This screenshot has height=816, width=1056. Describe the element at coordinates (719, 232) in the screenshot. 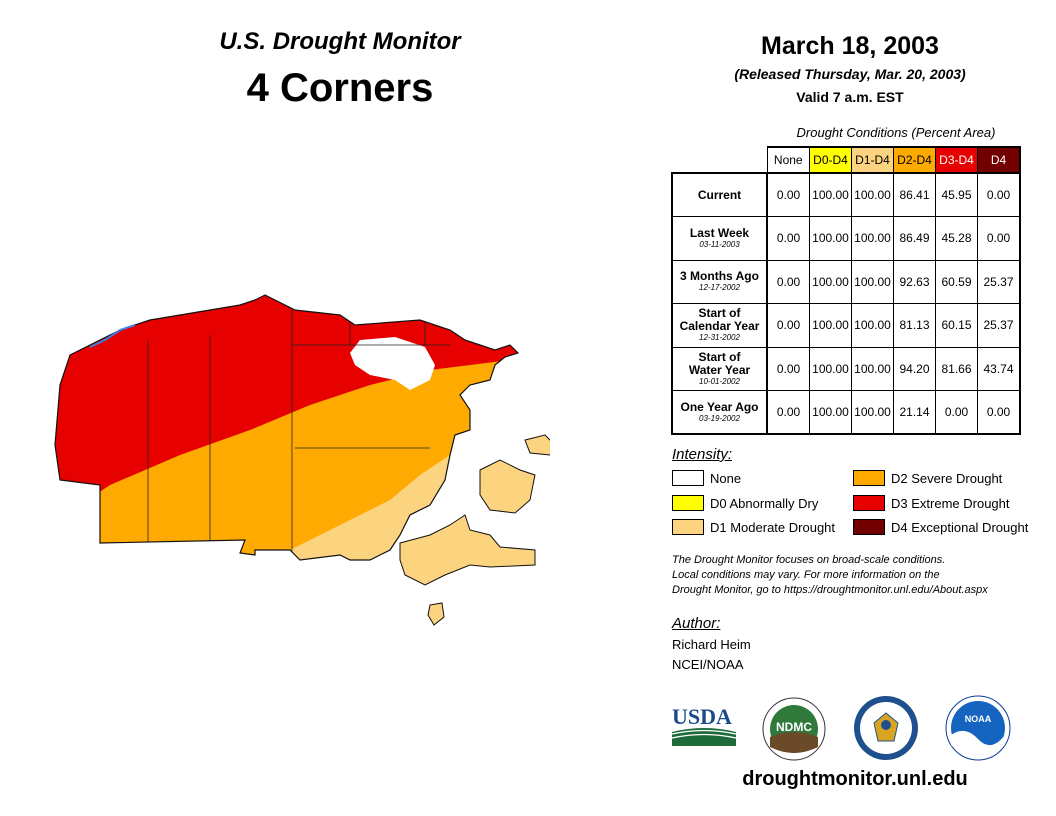

I see `row-label: Last Week` at that location.